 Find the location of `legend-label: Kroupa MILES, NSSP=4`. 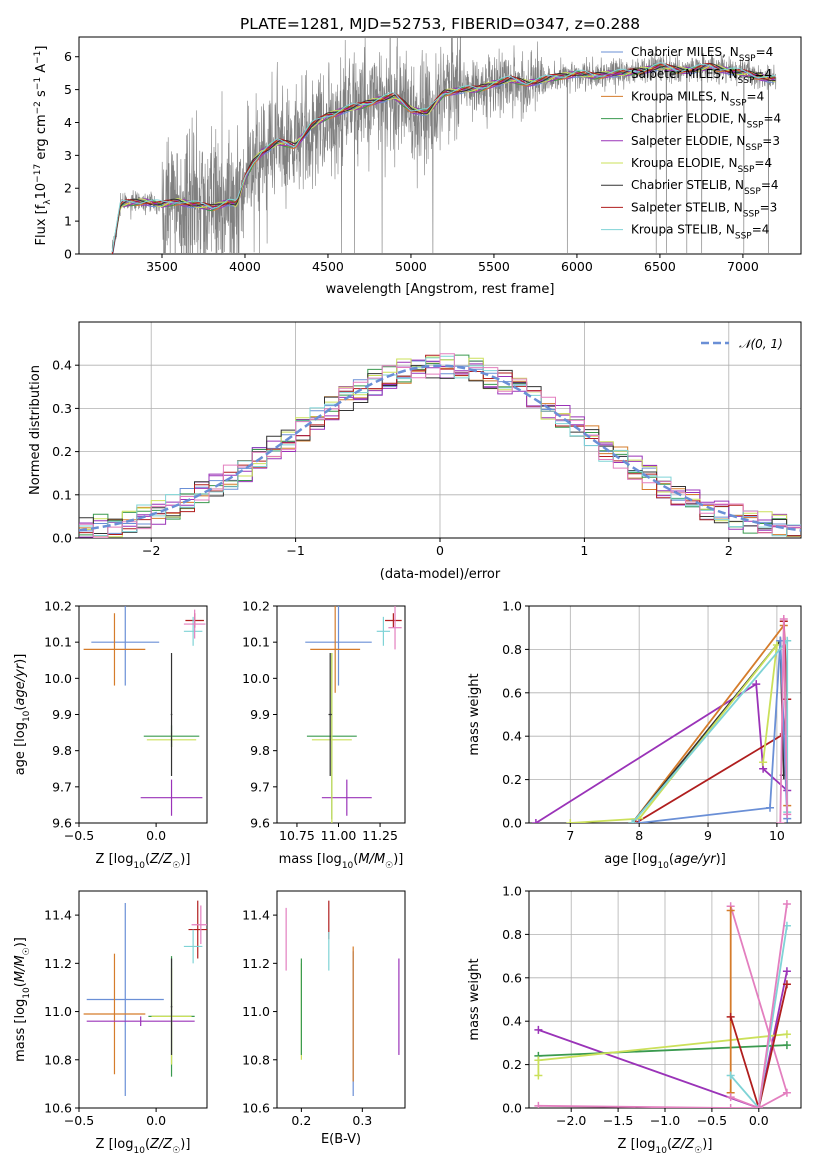

legend-label: Kroupa MILES, NSSP=4 is located at coordinates (697, 98).